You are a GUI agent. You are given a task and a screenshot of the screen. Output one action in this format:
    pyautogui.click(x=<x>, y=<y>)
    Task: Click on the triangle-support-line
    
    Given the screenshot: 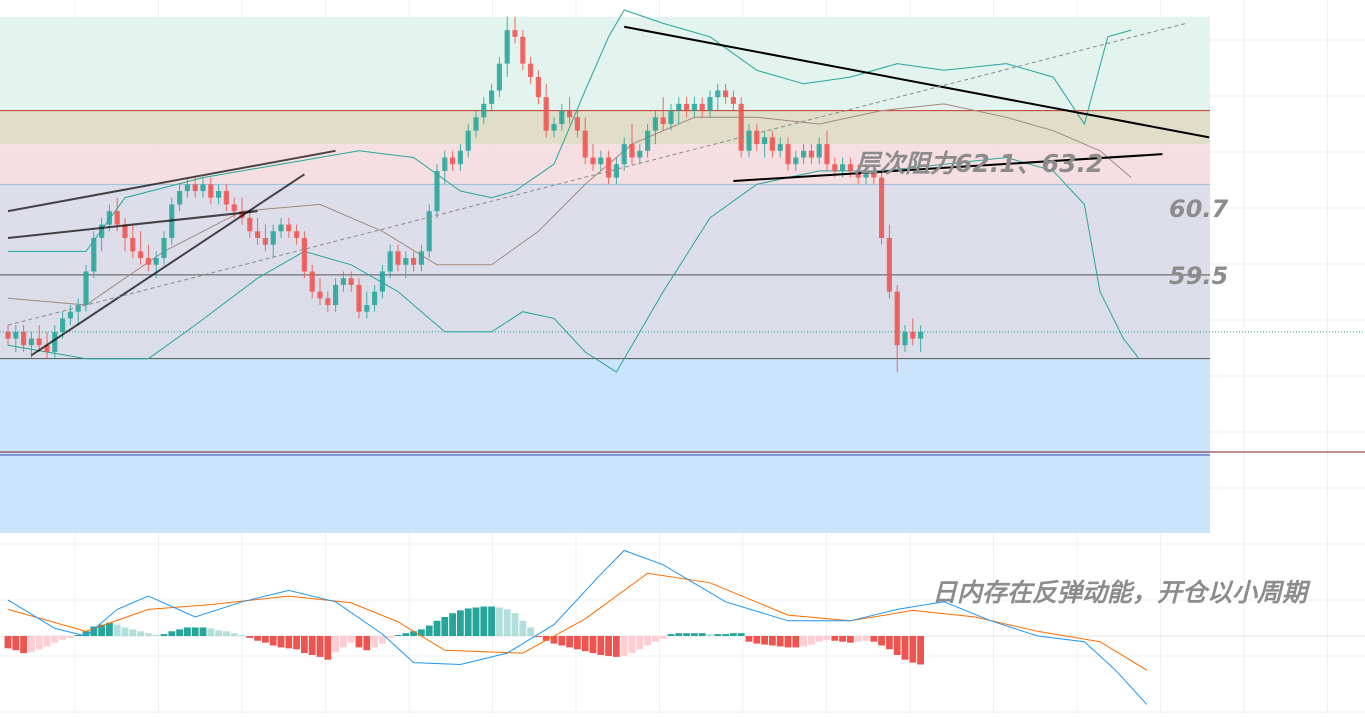 What is the action you would take?
    pyautogui.click(x=948, y=167)
    